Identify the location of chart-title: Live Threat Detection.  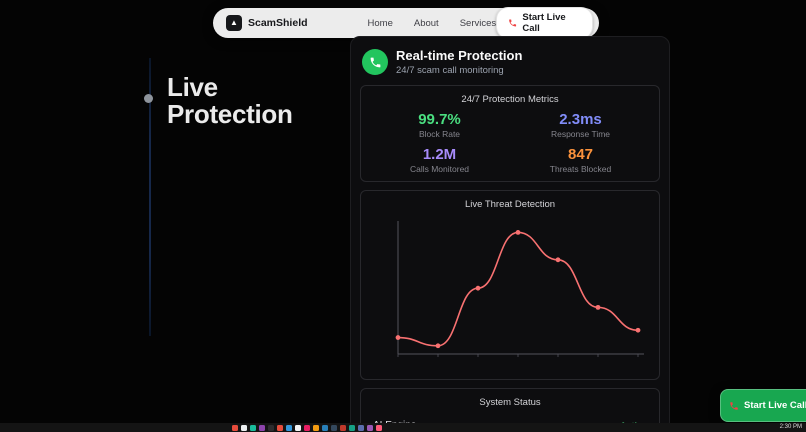
(510, 204).